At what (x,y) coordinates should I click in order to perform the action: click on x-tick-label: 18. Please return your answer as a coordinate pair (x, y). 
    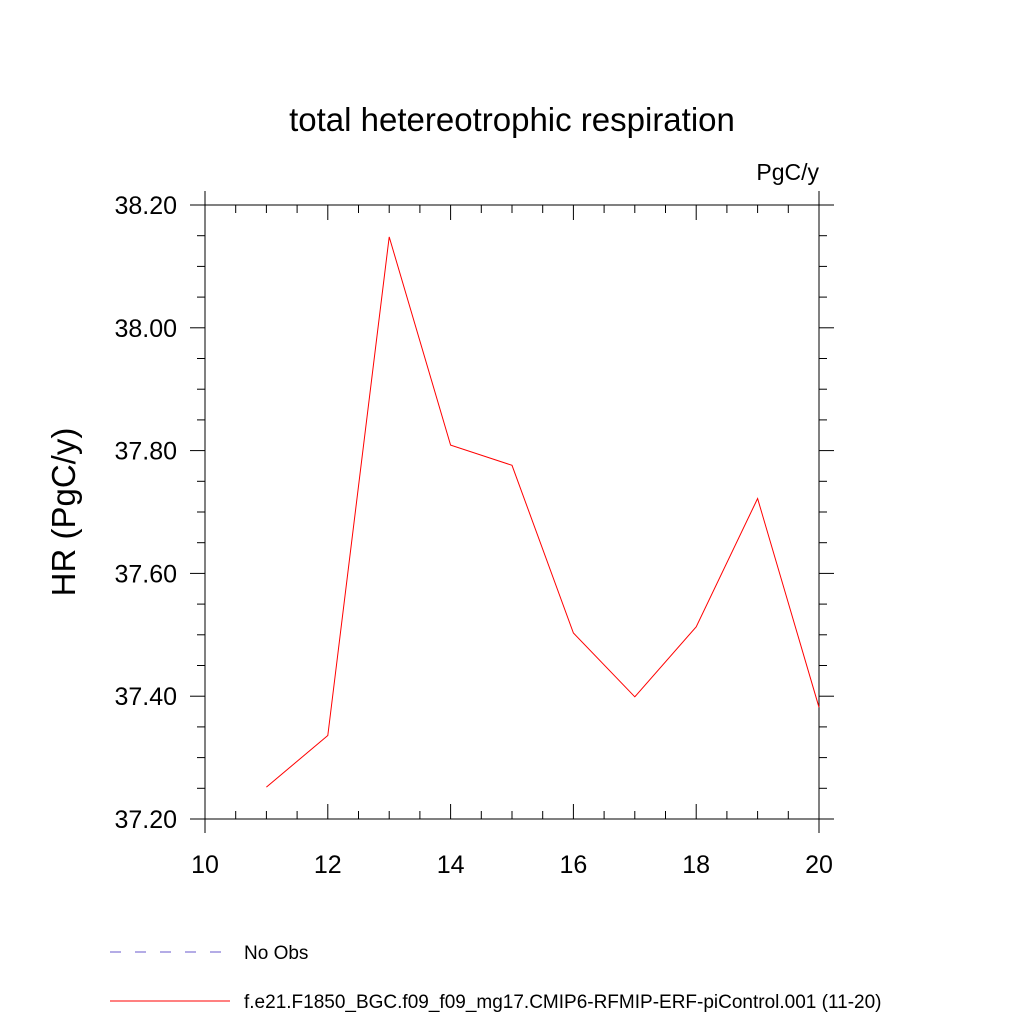
    Looking at the image, I should click on (696, 865).